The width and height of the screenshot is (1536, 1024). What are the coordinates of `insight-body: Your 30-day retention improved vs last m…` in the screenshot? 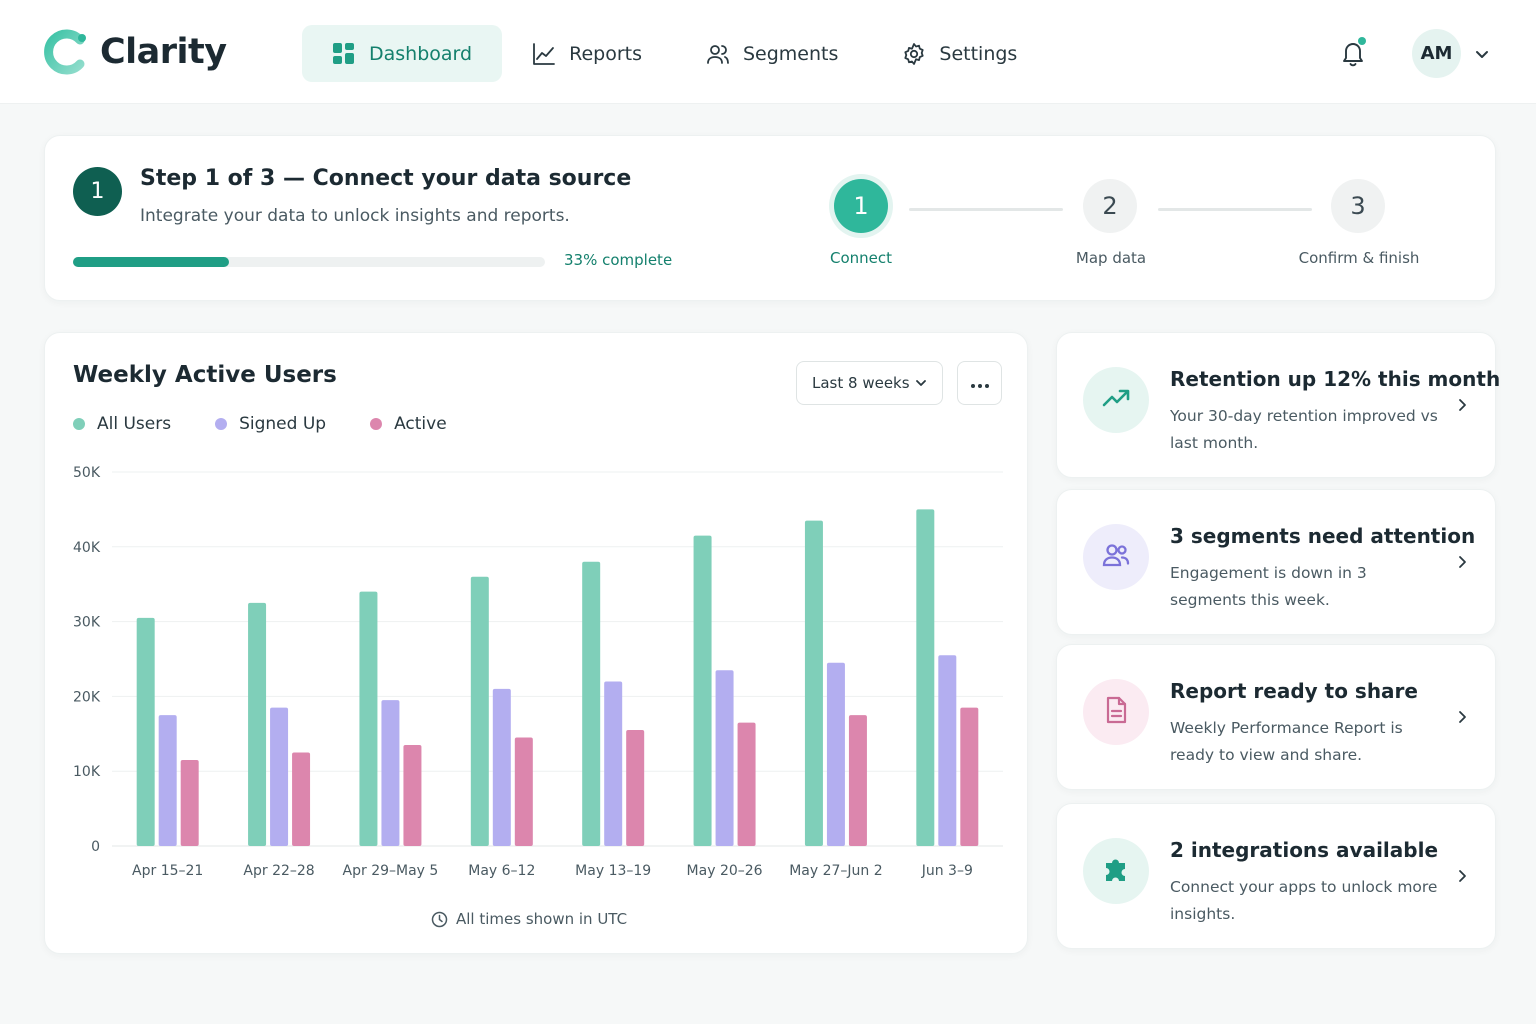 It's located at (1304, 429).